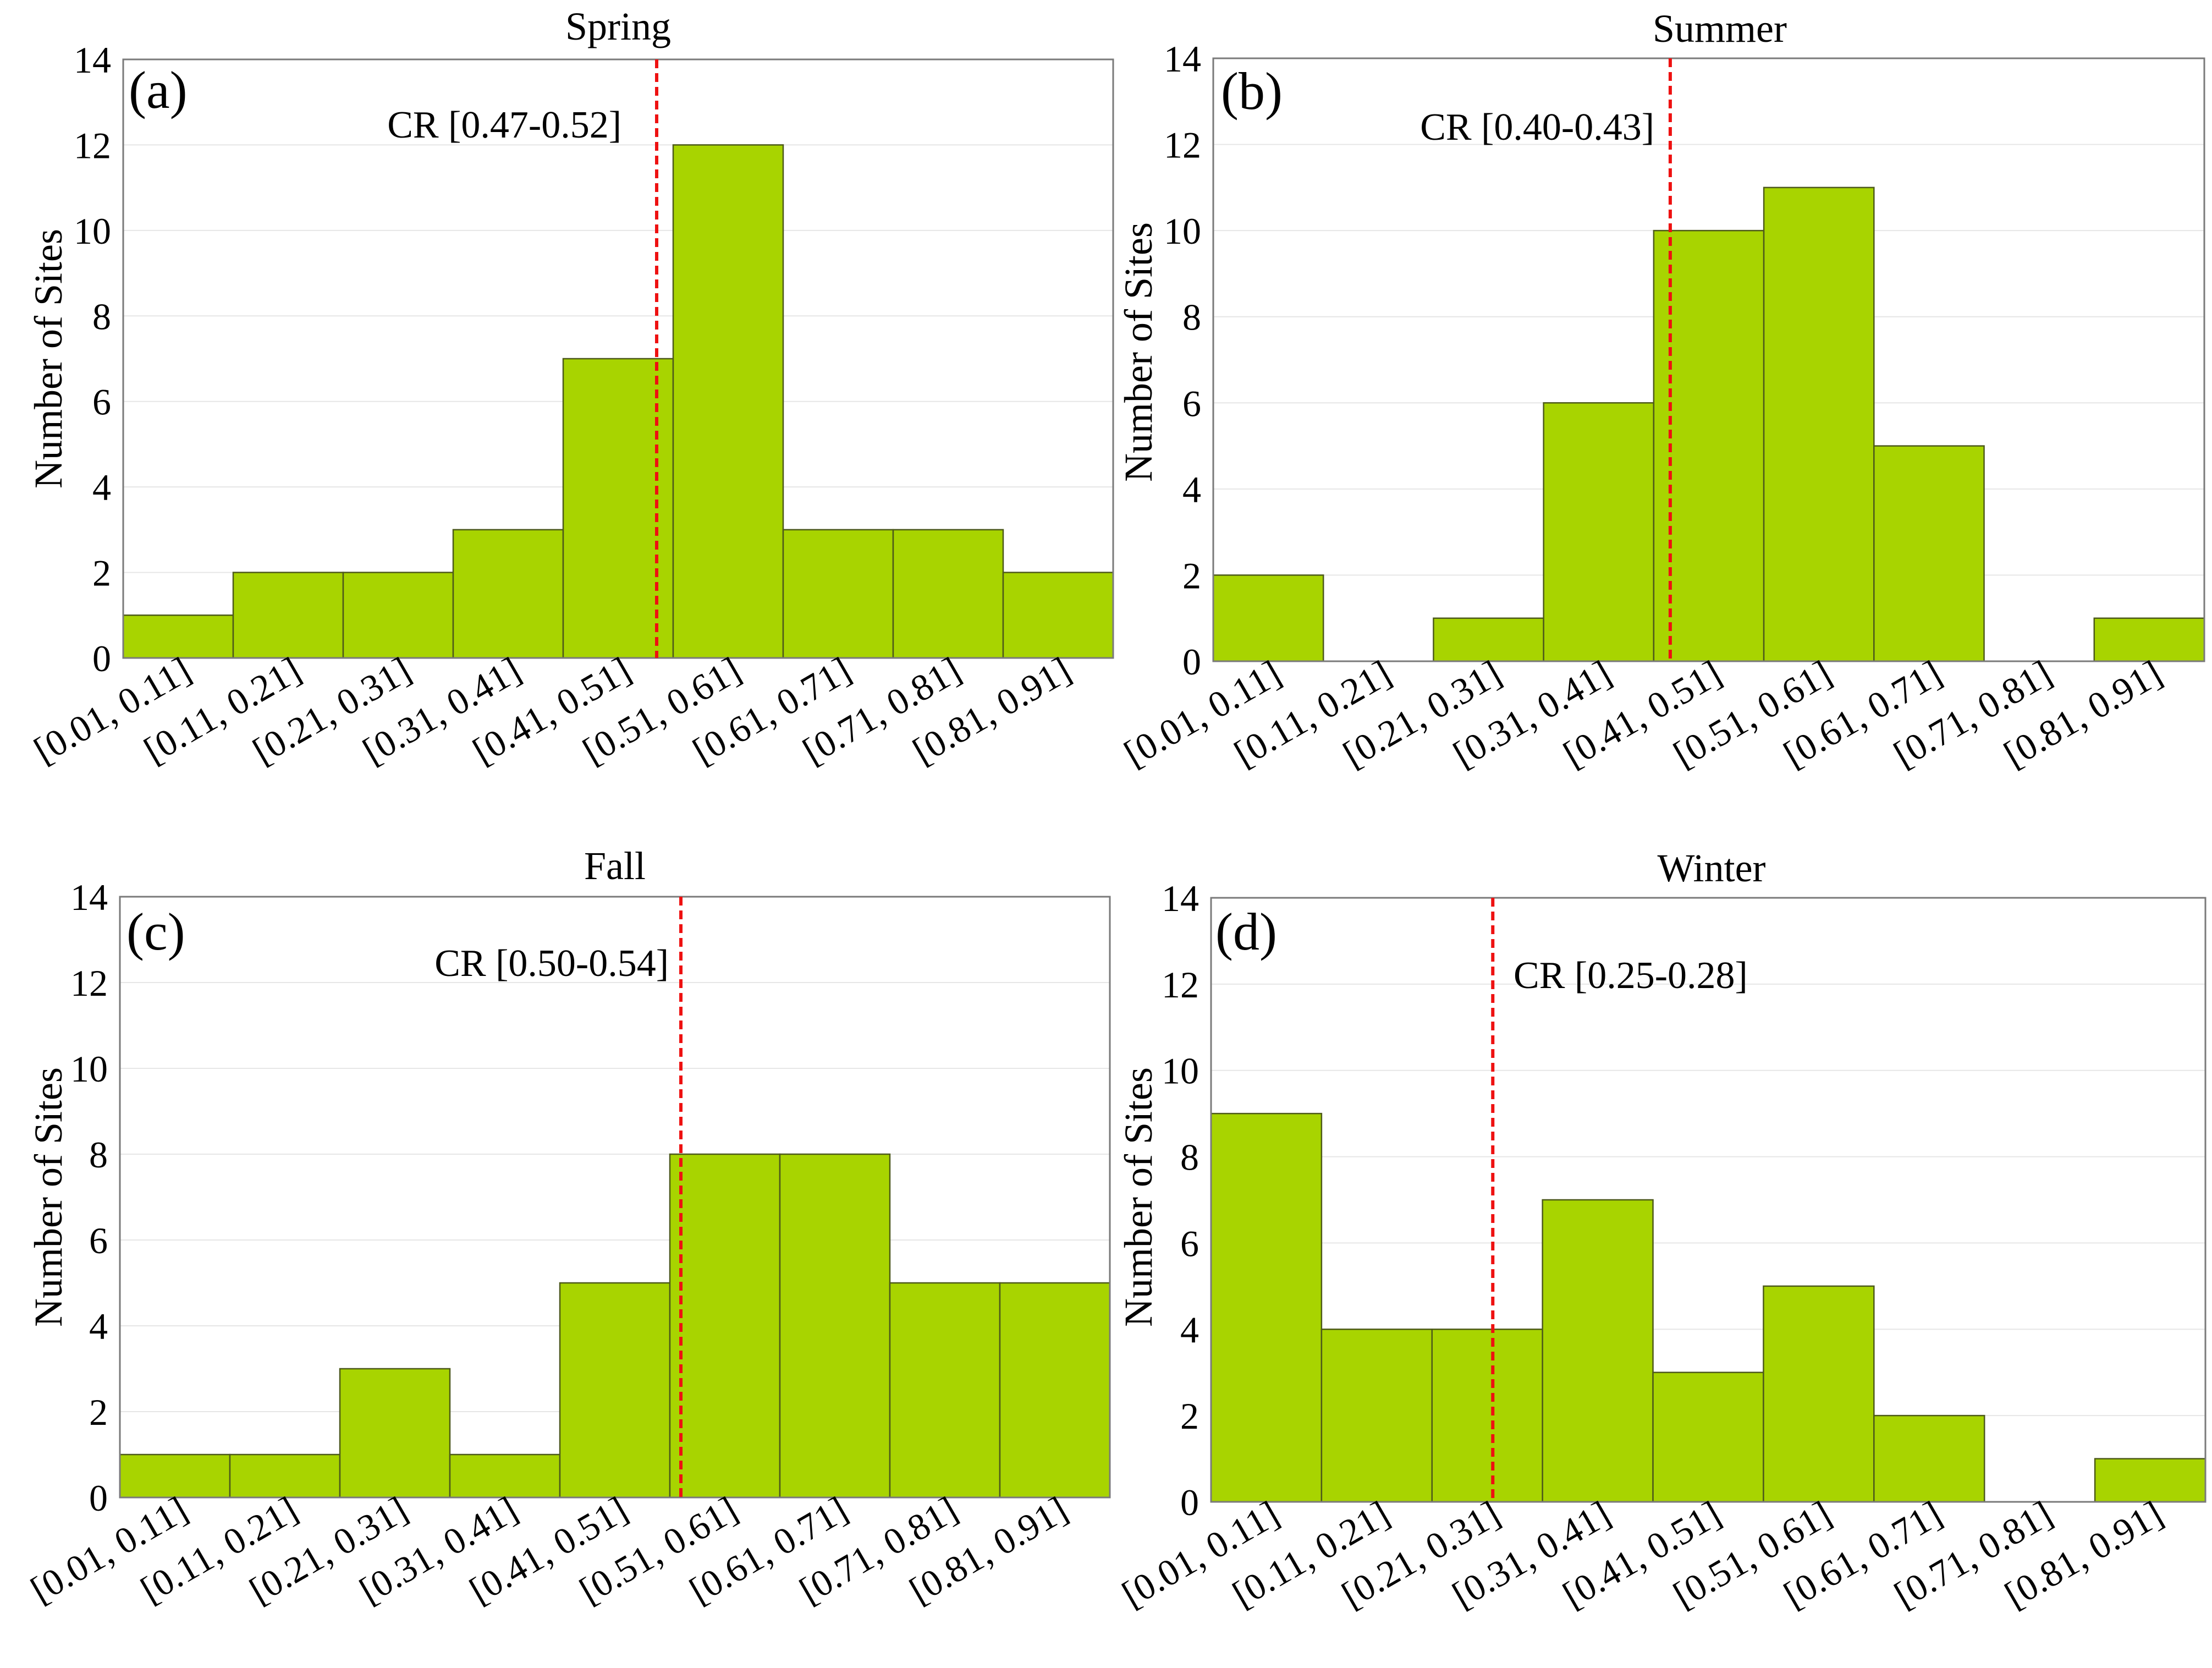  Describe the element at coordinates (1537, 128) in the screenshot. I see `cr-label: CR [0.40-0.43]` at that location.